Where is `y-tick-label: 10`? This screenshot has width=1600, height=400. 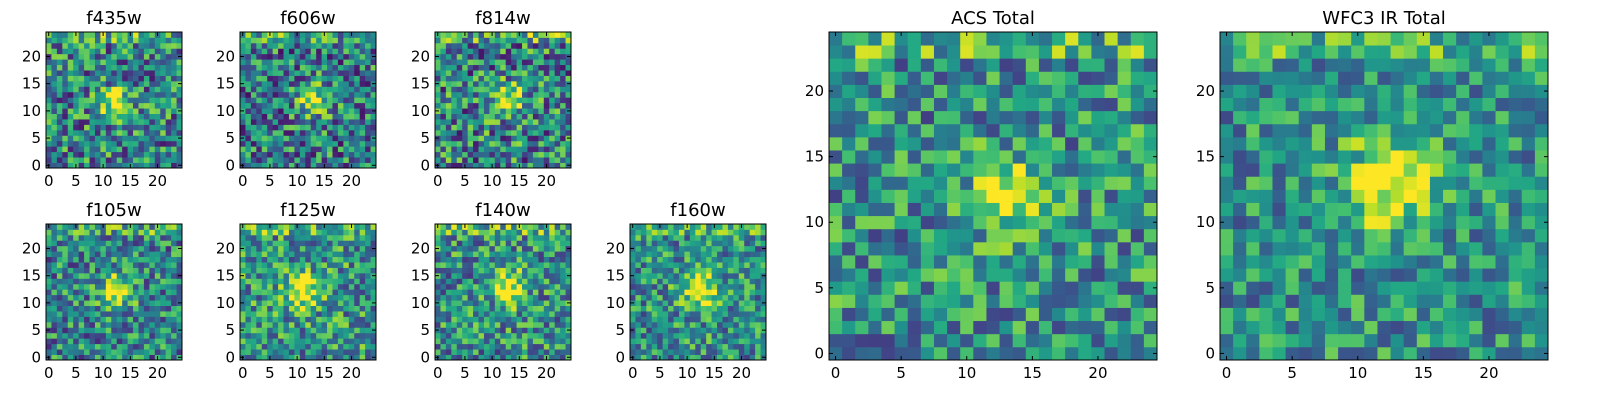
y-tick-label: 10 is located at coordinates (31, 111).